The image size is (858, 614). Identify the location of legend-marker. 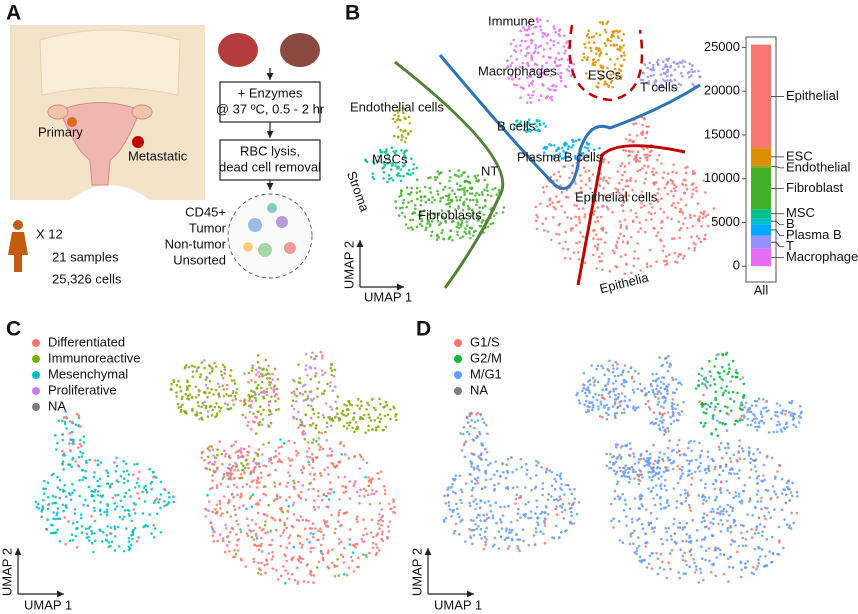
(458, 359).